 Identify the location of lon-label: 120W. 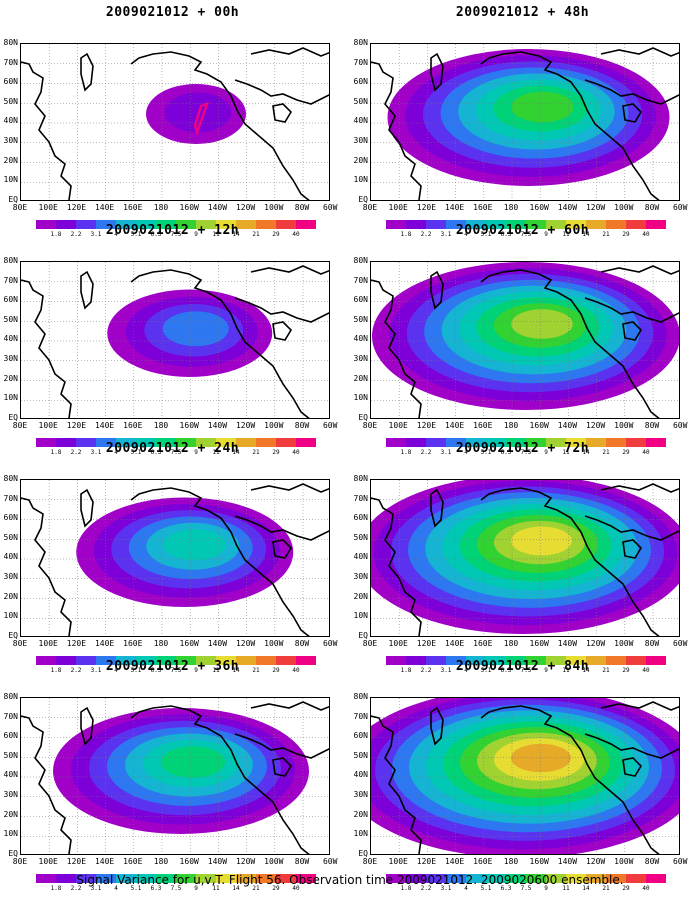
(245, 207).